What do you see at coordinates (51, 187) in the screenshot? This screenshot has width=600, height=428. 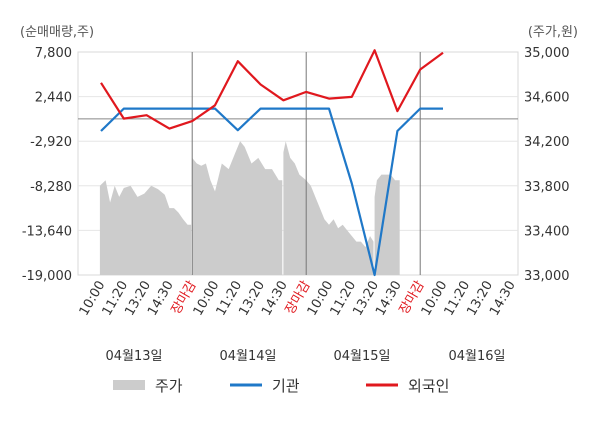 I see `left-tick-label: -8,280` at bounding box center [51, 187].